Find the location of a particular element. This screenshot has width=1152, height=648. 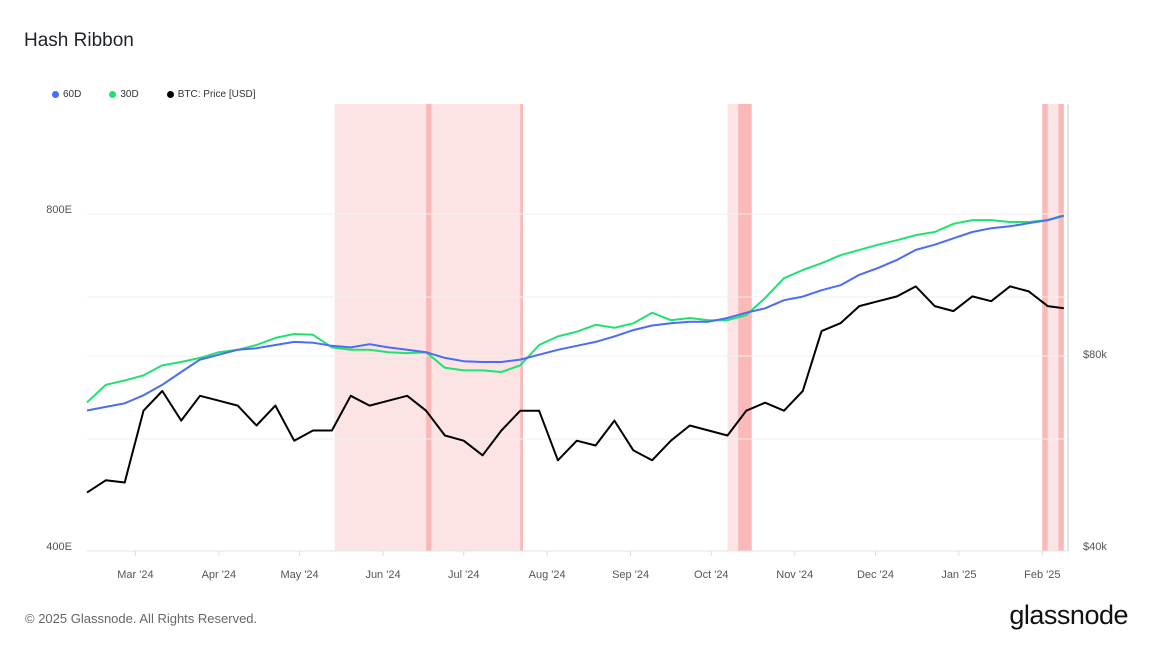

x-tick-label: Jul '24 is located at coordinates (463, 575).